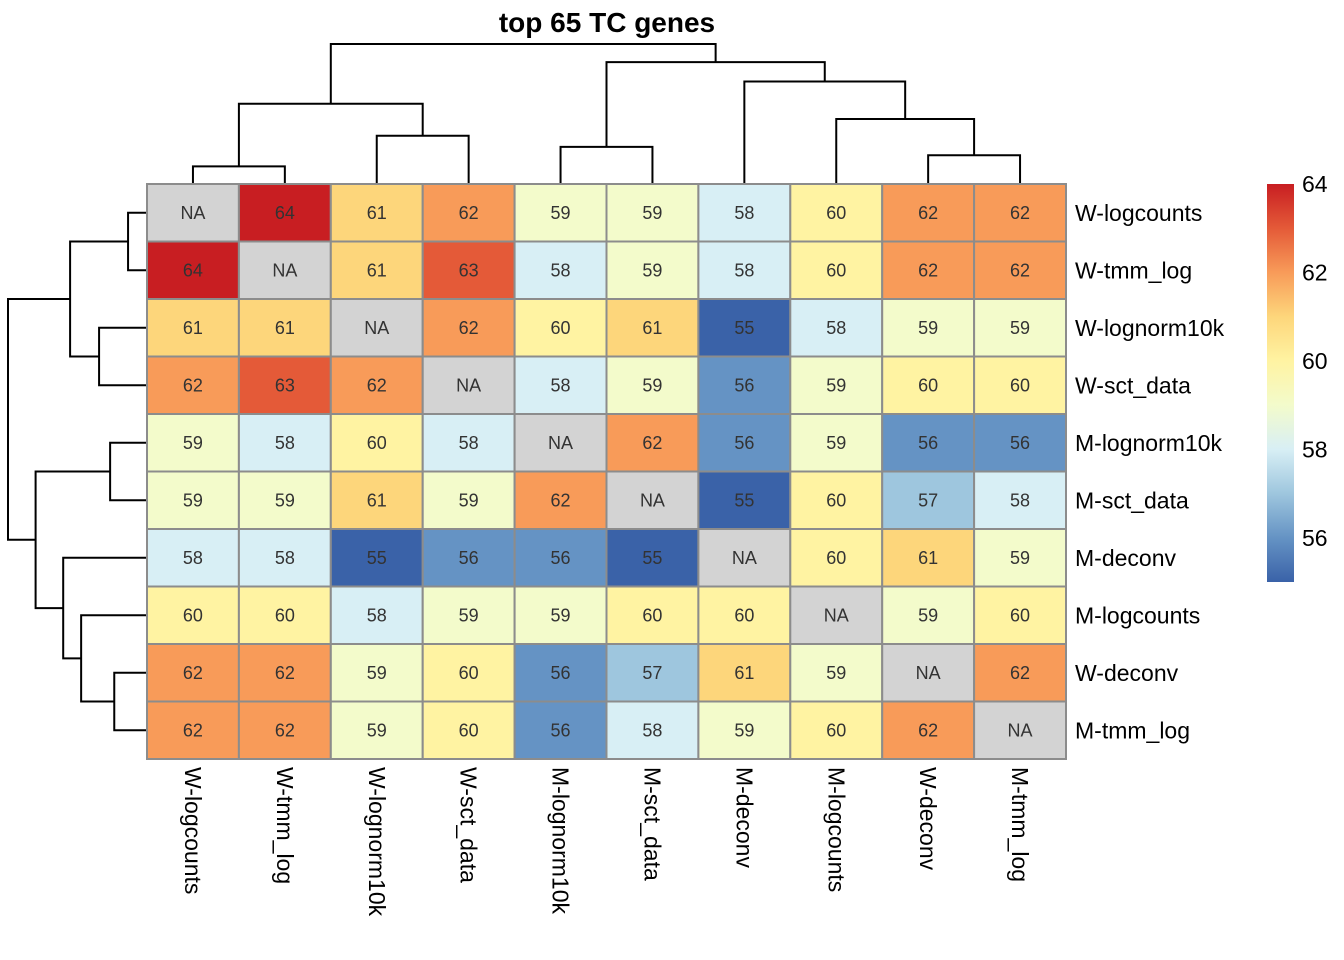  What do you see at coordinates (76, 471) in the screenshot?
I see `row-dendrogram` at bounding box center [76, 471].